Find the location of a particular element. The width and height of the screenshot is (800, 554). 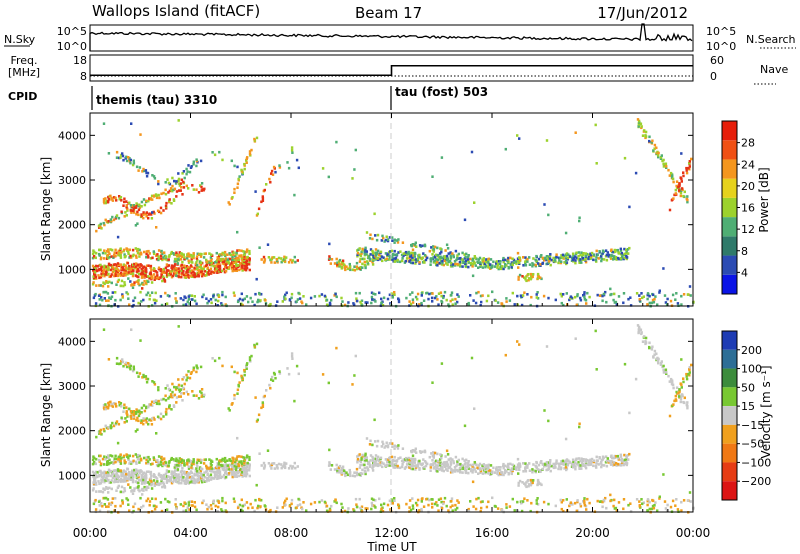

nave-label: Nave is located at coordinates (774, 69).